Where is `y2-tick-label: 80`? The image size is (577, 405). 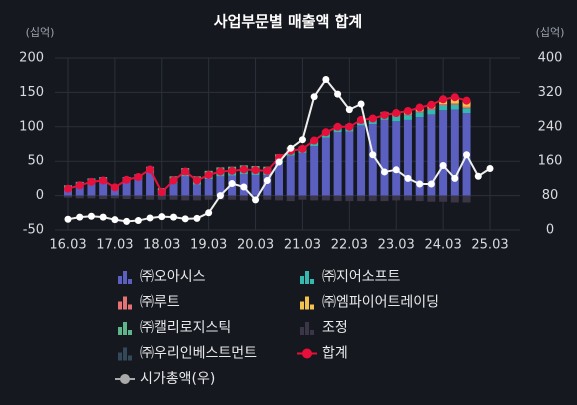 y2-tick-label: 80 is located at coordinates (550, 195).